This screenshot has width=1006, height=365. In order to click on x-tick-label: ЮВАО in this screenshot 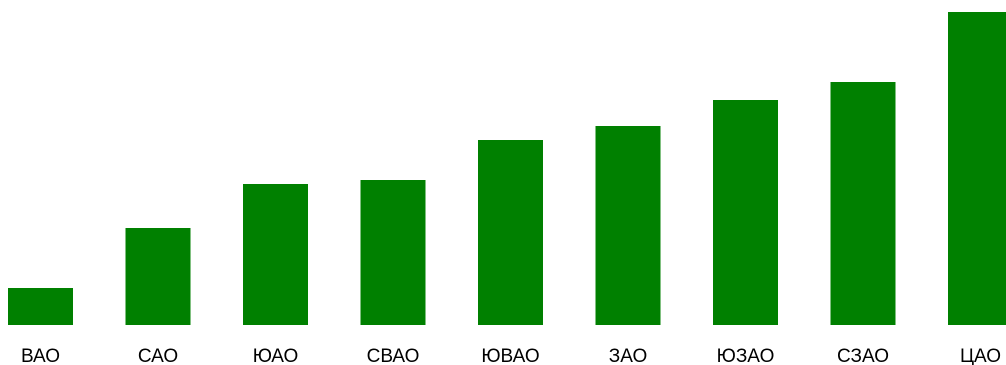, I will do `click(510, 355)`.